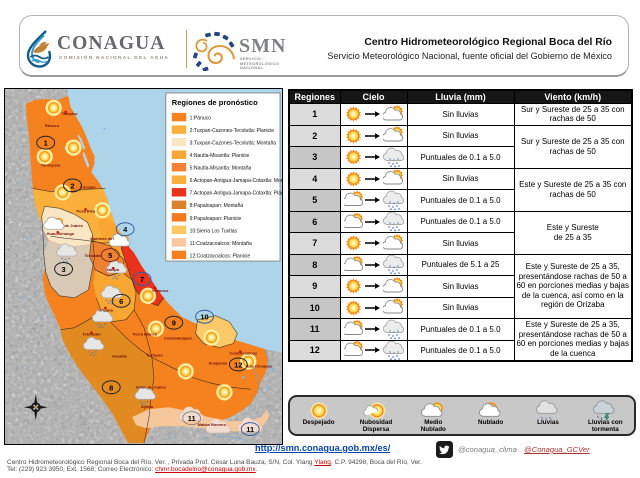 The height and width of the screenshot is (478, 640). What do you see at coordinates (243, 352) in the screenshot?
I see `svg-text: Coatzacoalcos` at bounding box center [243, 352].